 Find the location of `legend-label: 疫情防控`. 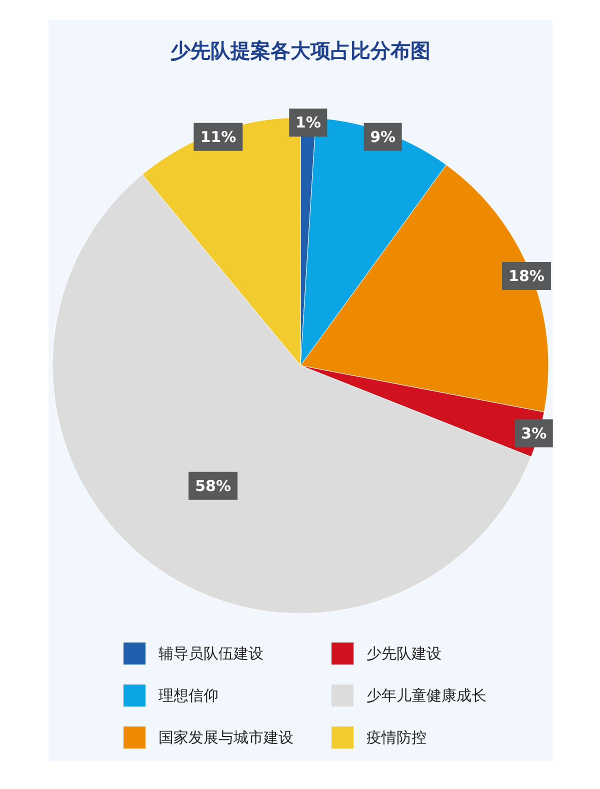

legend-label: 疫情防控 is located at coordinates (396, 737).